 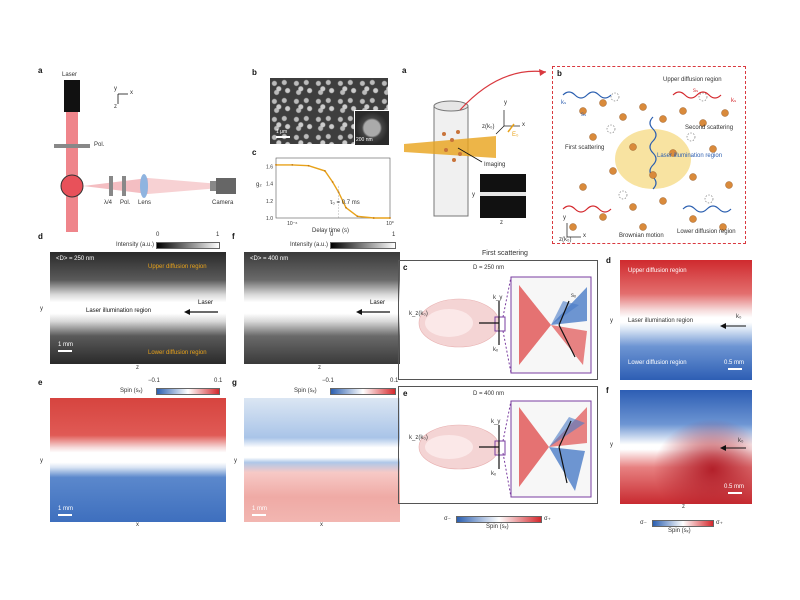 I want to click on e-size: D = 400 nm, so click(x=489, y=394).